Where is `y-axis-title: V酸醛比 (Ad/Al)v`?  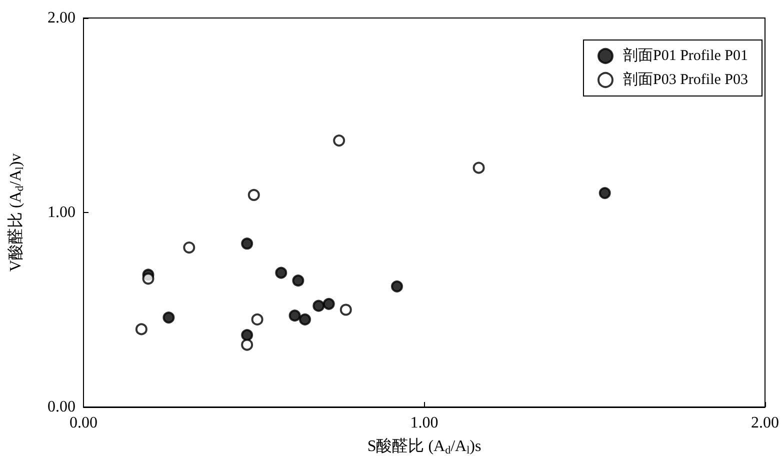 y-axis-title: V酸醛比 (Ad/Al)v is located at coordinates (16, 212).